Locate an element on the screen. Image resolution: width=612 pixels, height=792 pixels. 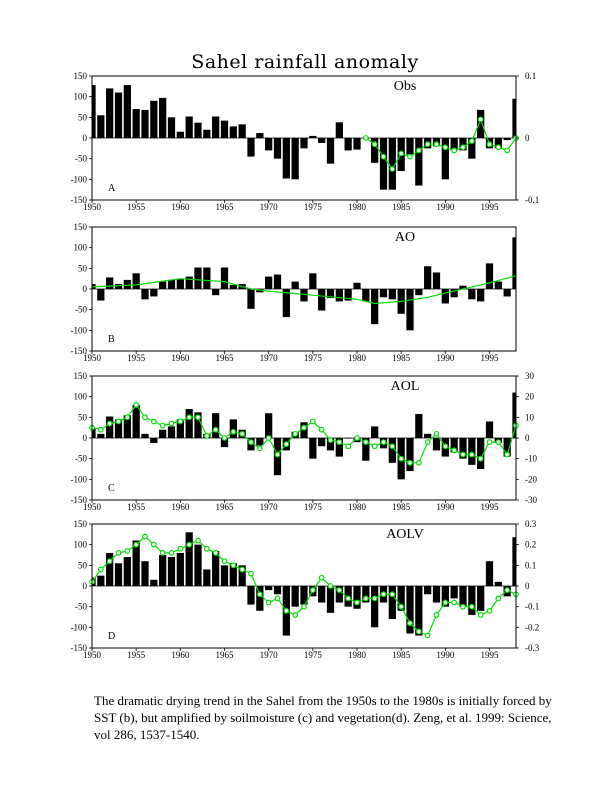
bar-1958 is located at coordinates (163, 570).